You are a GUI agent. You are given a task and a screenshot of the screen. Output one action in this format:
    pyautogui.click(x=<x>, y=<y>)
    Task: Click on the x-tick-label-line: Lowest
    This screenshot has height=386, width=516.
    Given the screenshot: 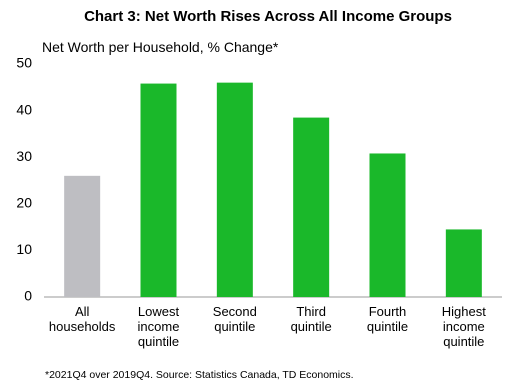 What is the action you would take?
    pyautogui.click(x=159, y=311)
    